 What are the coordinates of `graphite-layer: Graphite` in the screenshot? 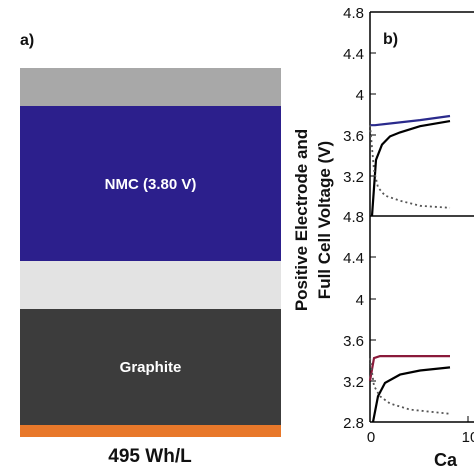 It's located at (150, 367).